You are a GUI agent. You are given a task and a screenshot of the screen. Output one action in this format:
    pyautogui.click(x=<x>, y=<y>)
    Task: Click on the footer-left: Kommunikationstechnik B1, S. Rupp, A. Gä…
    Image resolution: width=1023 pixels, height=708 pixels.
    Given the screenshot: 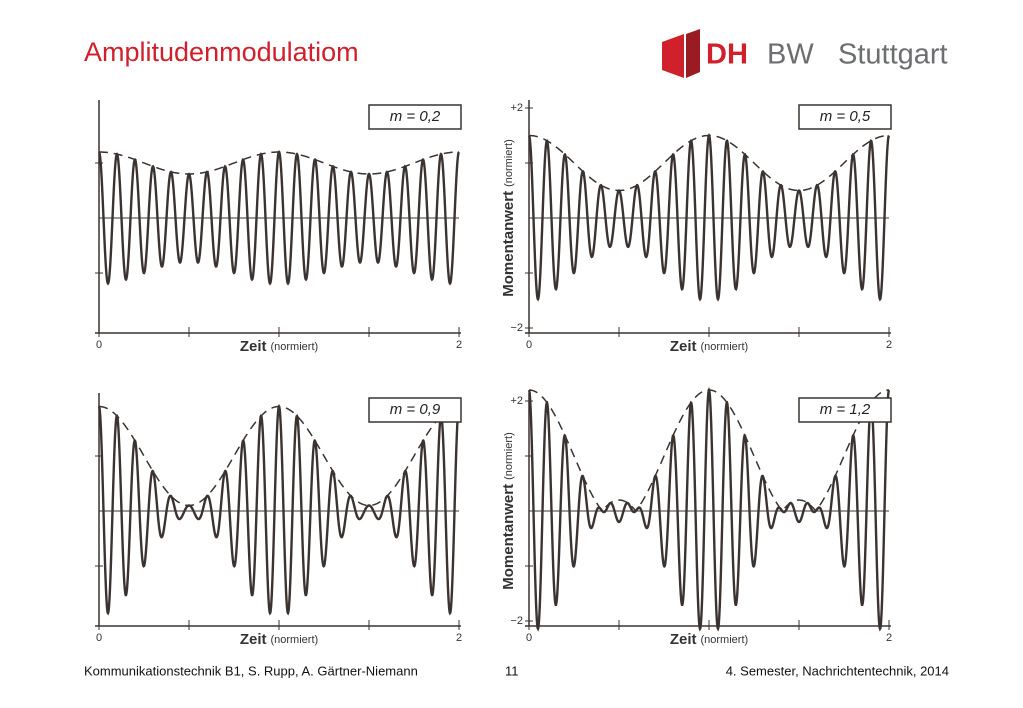 What is the action you would take?
    pyautogui.click(x=251, y=670)
    